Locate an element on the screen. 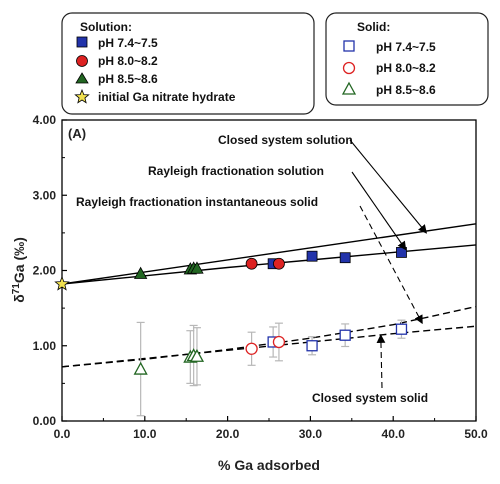 The image size is (500, 484). legend-solution-triangle-marker is located at coordinates (82, 78).